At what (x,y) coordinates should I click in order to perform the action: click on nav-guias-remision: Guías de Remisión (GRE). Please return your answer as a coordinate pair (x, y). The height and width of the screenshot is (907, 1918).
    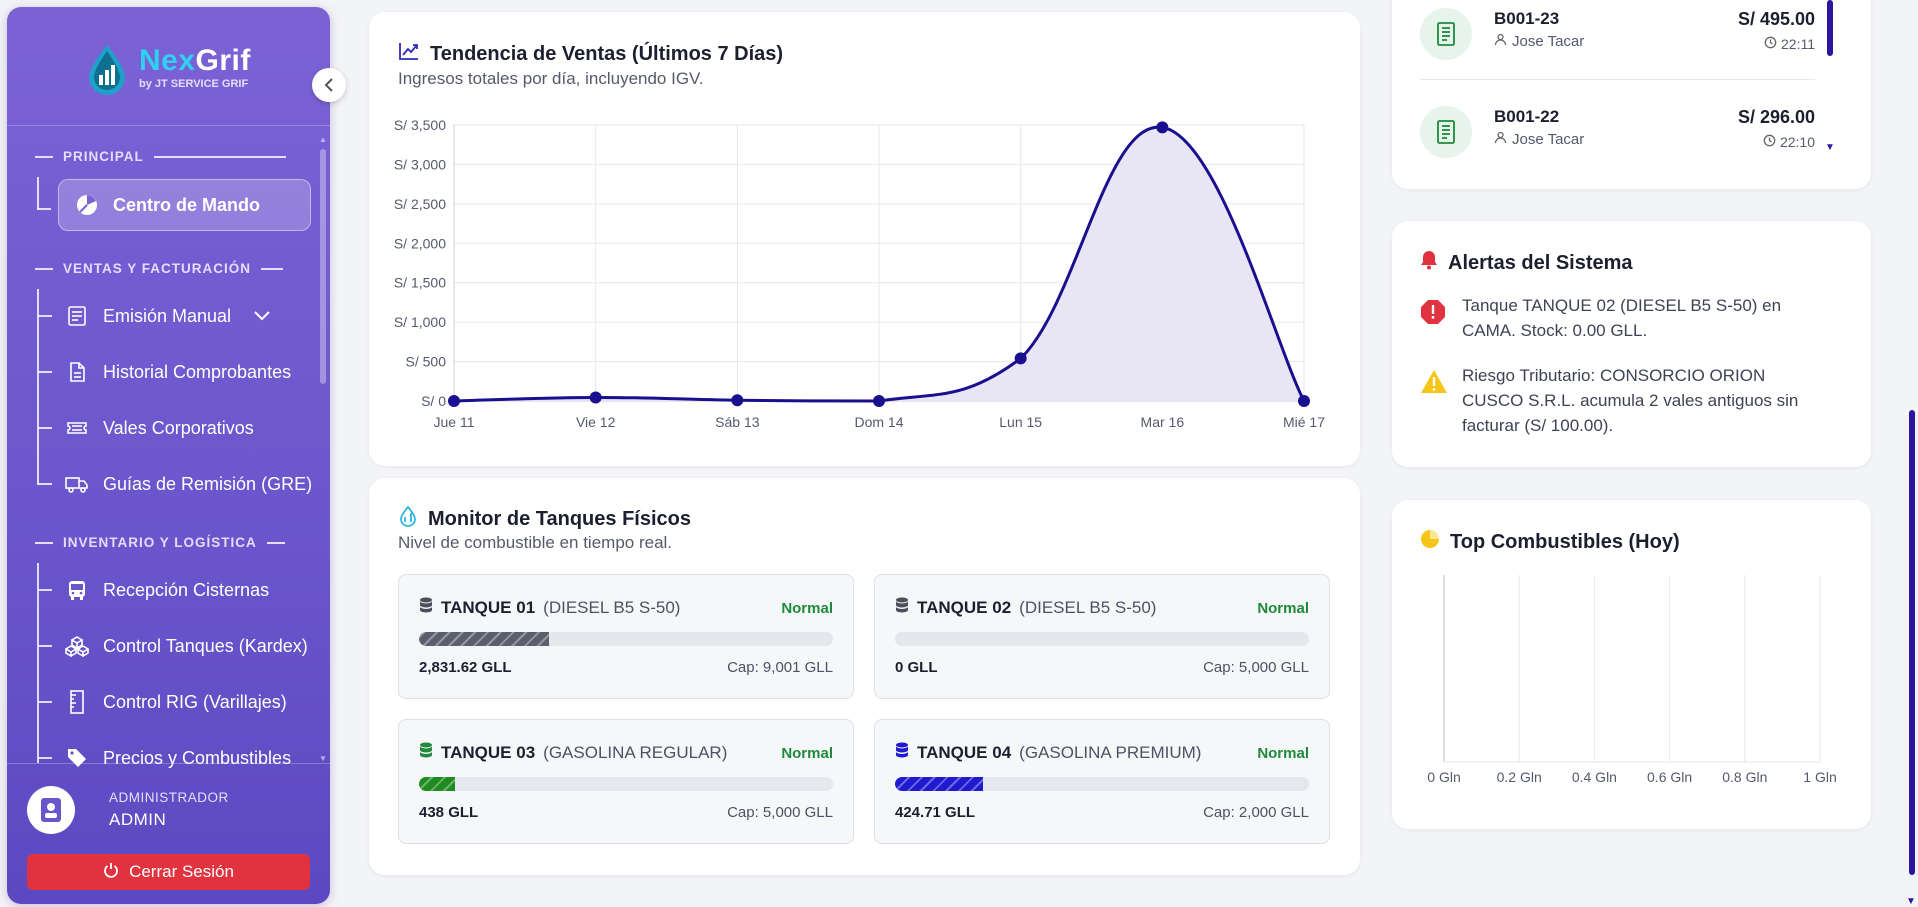
    Looking at the image, I should click on (175, 484).